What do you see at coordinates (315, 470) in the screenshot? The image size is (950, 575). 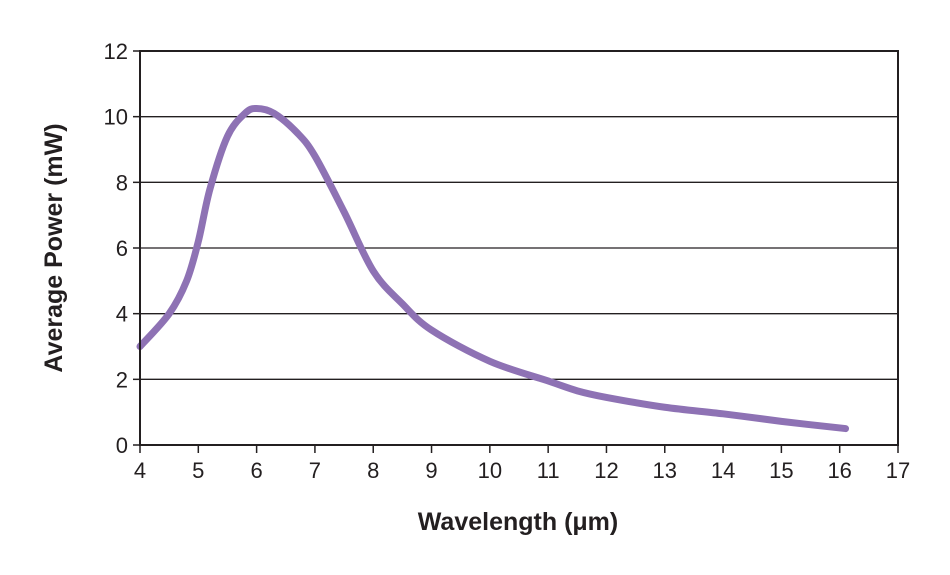 I see `x-tick-label: 7` at bounding box center [315, 470].